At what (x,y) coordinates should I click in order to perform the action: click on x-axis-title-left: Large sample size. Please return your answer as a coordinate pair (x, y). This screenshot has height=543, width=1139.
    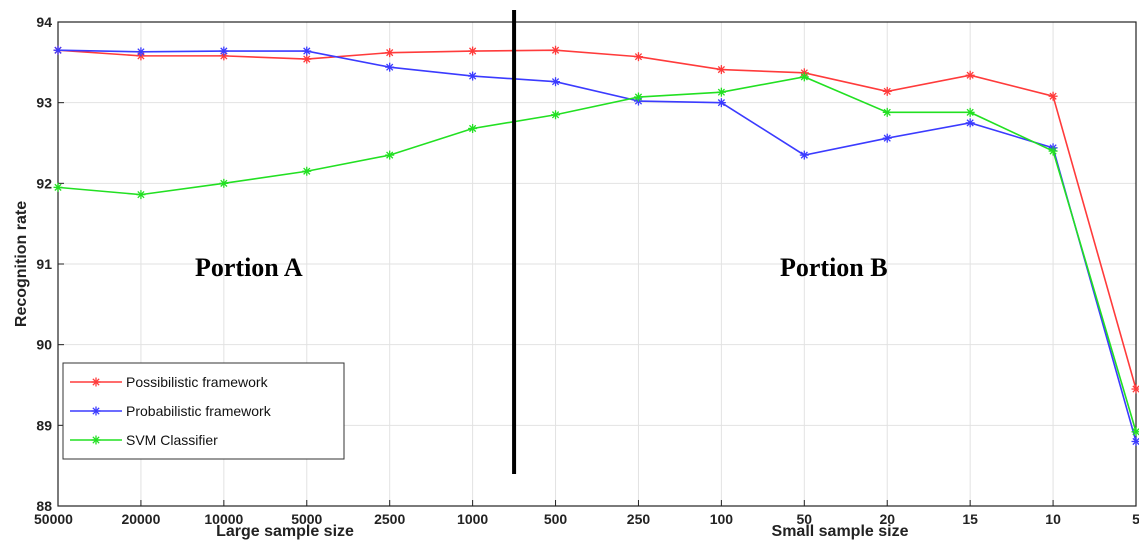
    Looking at the image, I should click on (285, 531).